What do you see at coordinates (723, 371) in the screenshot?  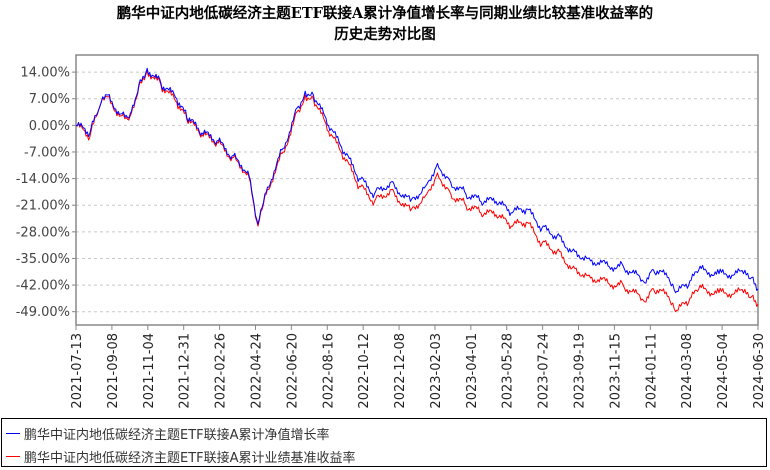 I see `x-tick-label: 2024-05-04` at bounding box center [723, 371].